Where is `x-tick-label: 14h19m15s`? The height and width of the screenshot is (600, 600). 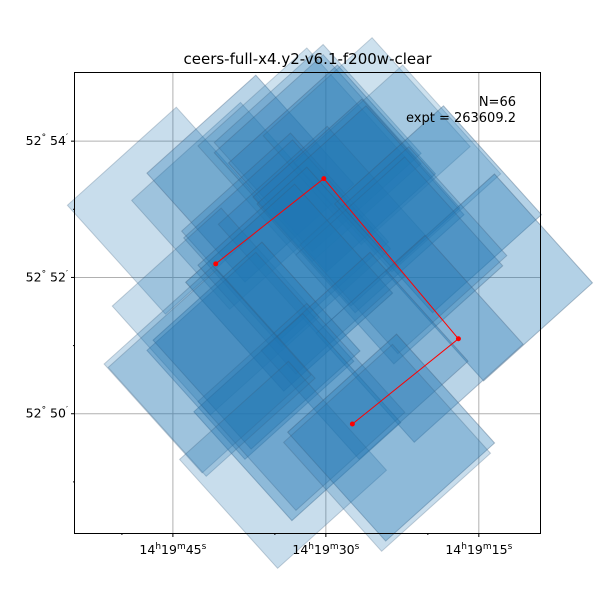 x-tick-label: 14h19m15s is located at coordinates (478, 549).